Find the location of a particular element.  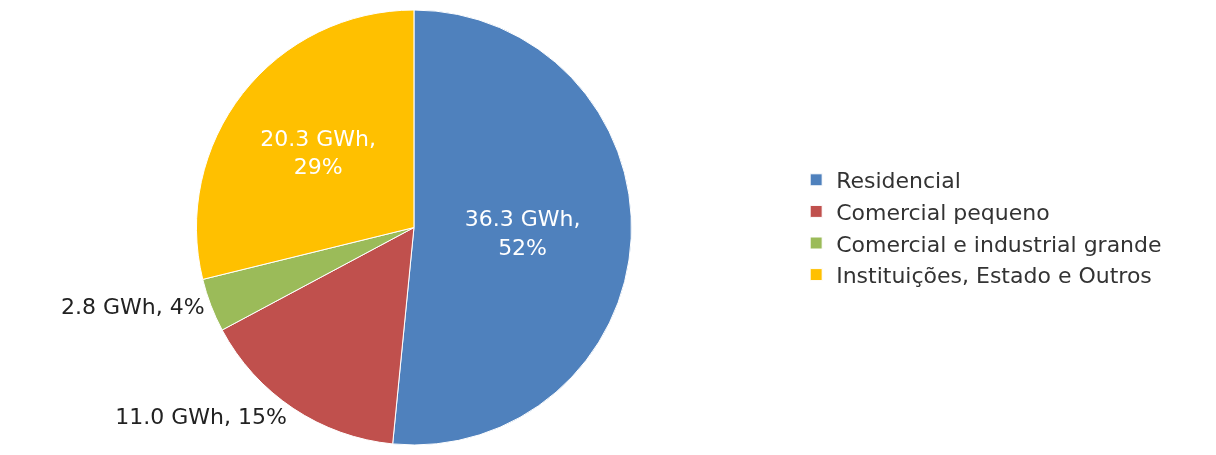

data-label: 2.8 GWh, 4% is located at coordinates (132, 307).